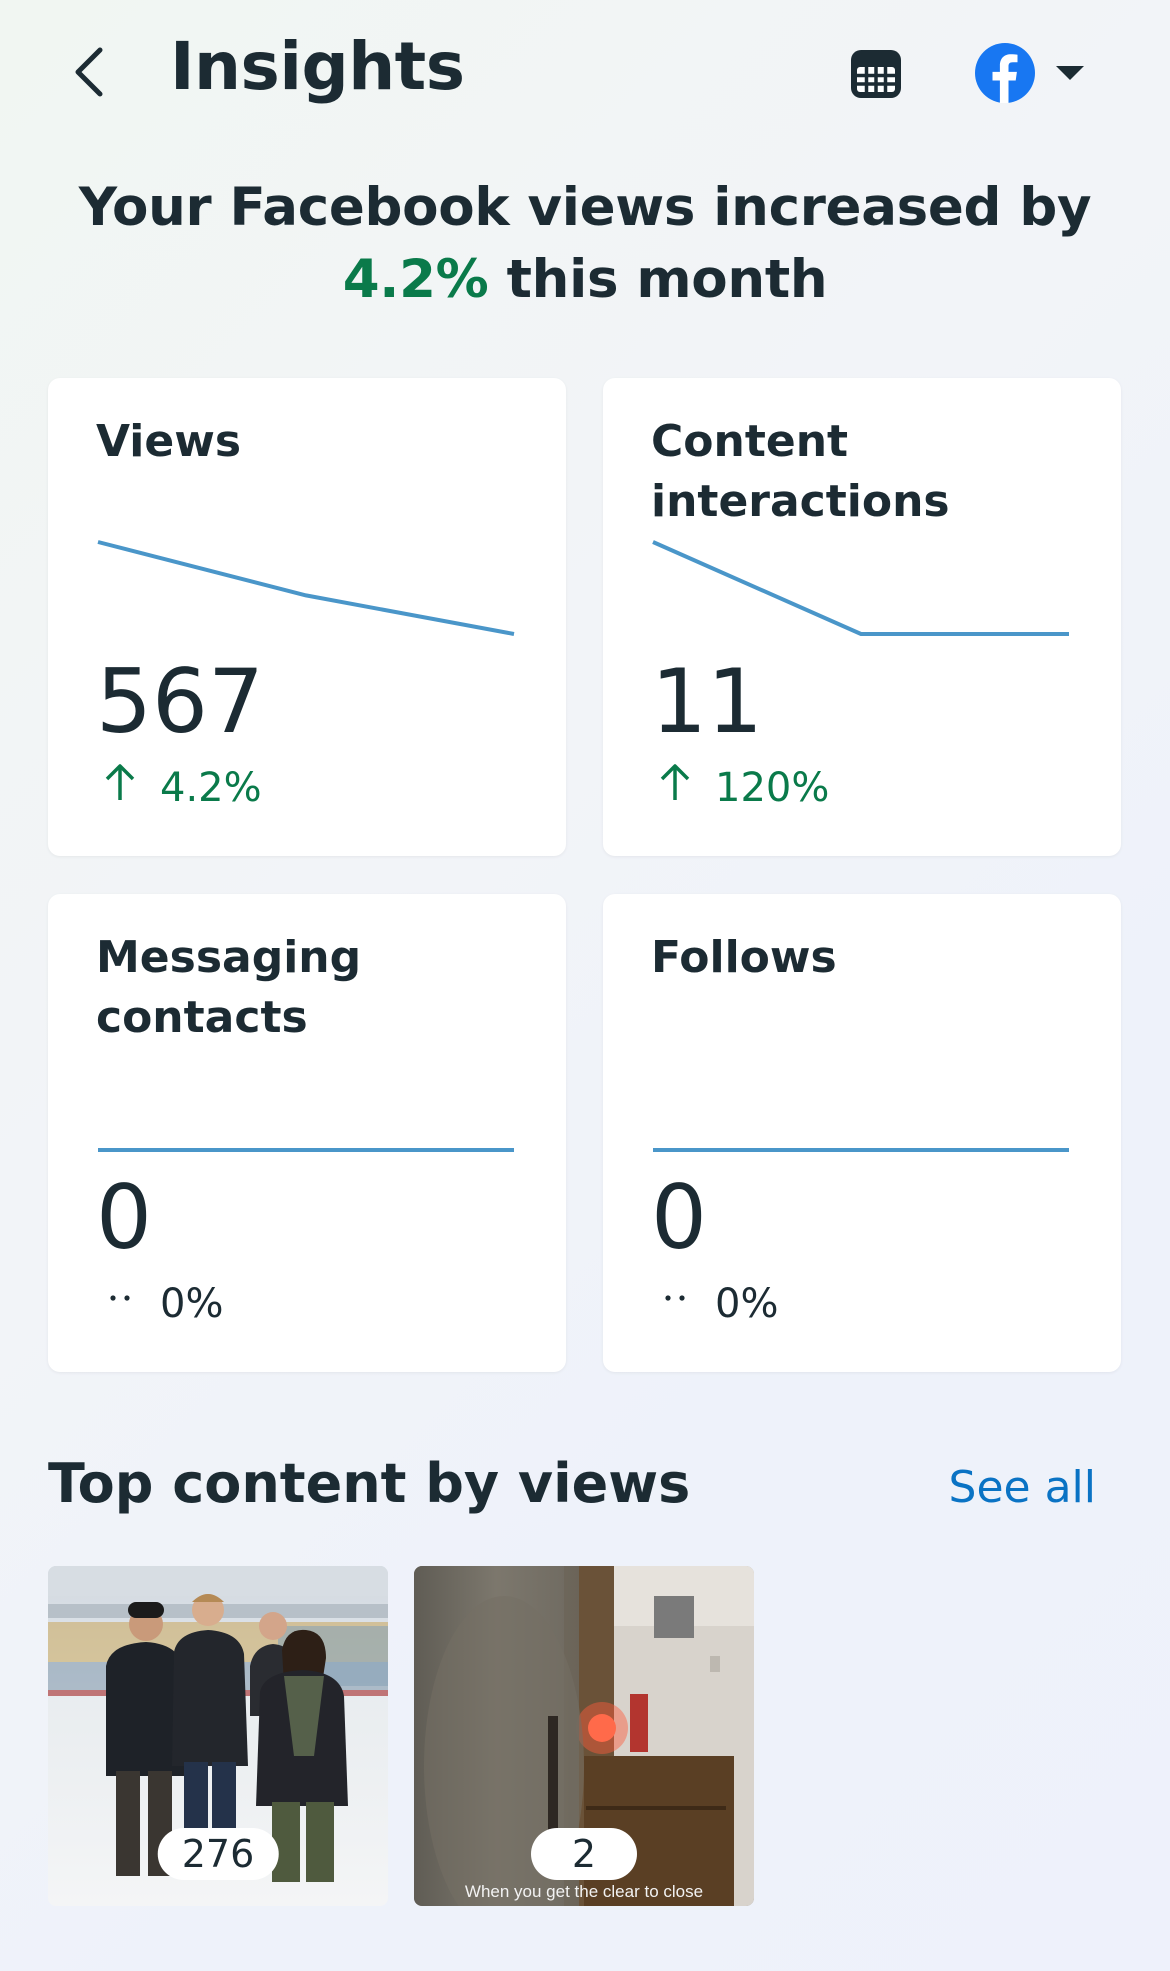 The image size is (1170, 1971). I want to click on change-percent: 4.2%, so click(211, 788).